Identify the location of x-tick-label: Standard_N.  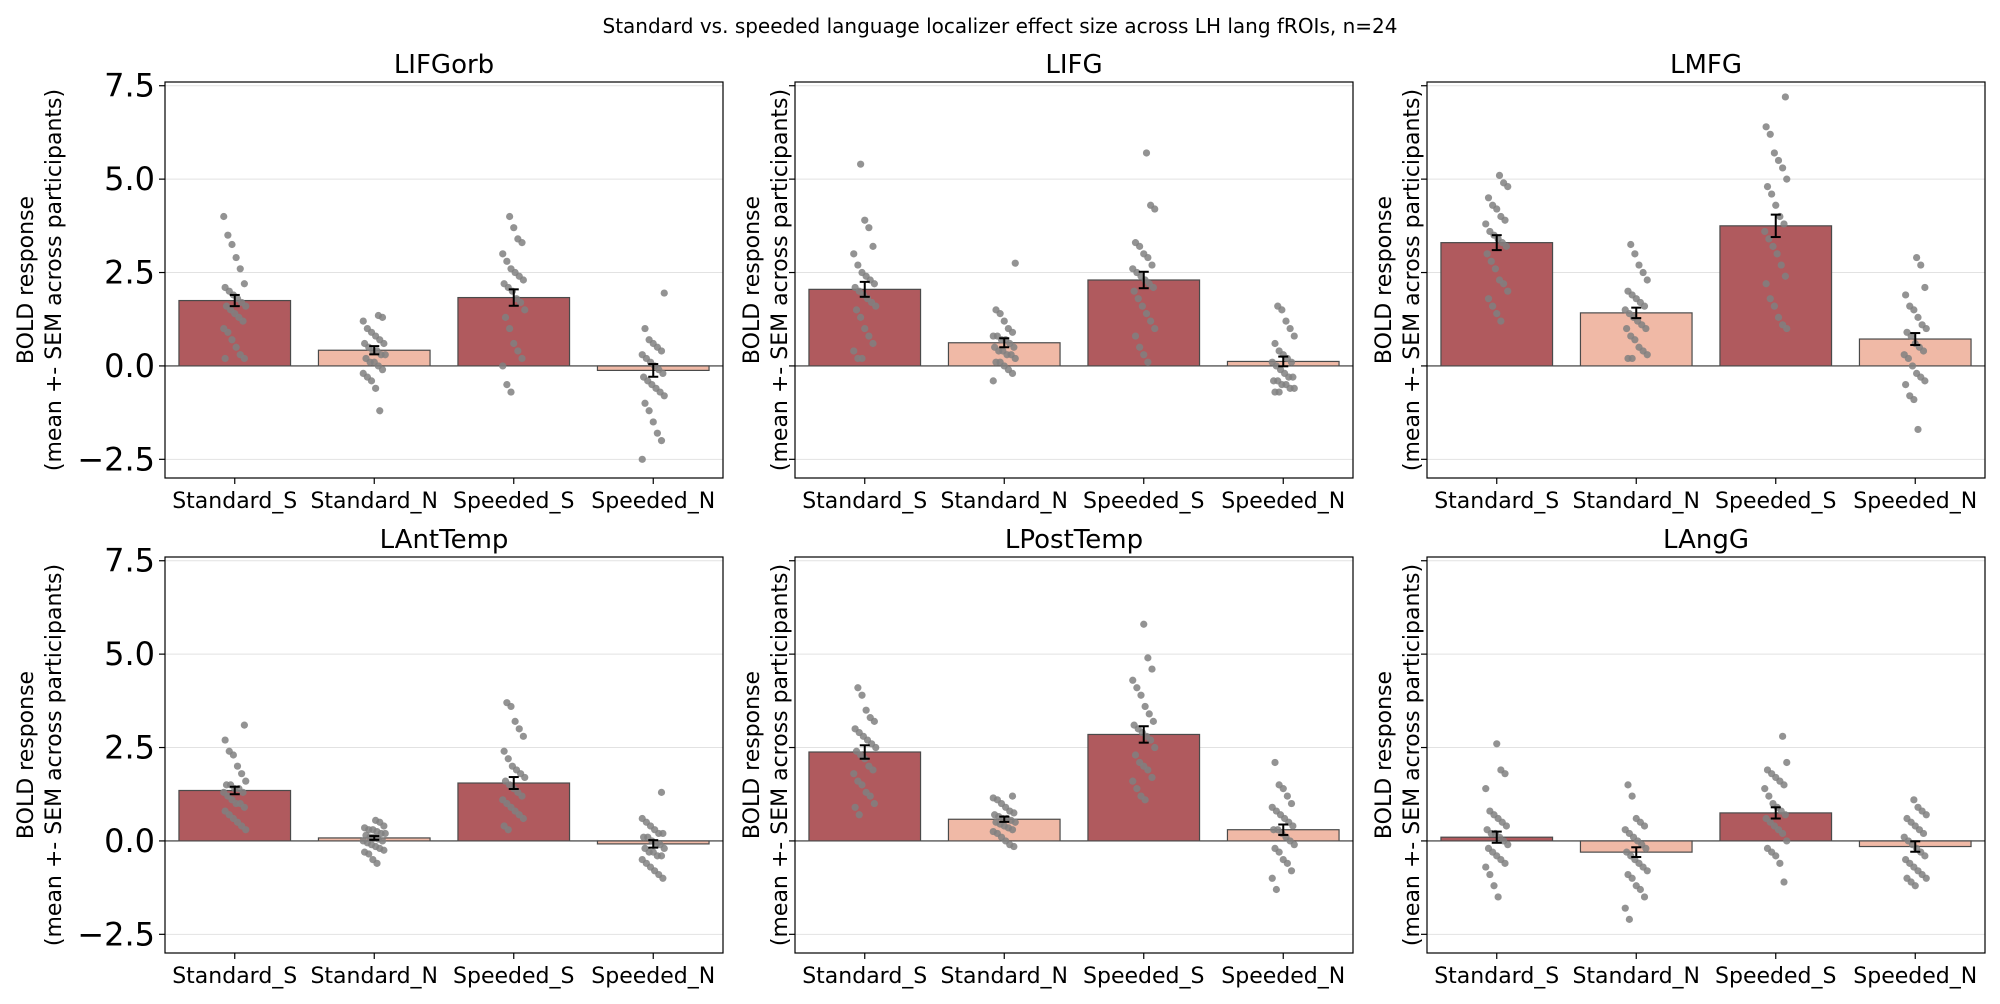
(374, 501).